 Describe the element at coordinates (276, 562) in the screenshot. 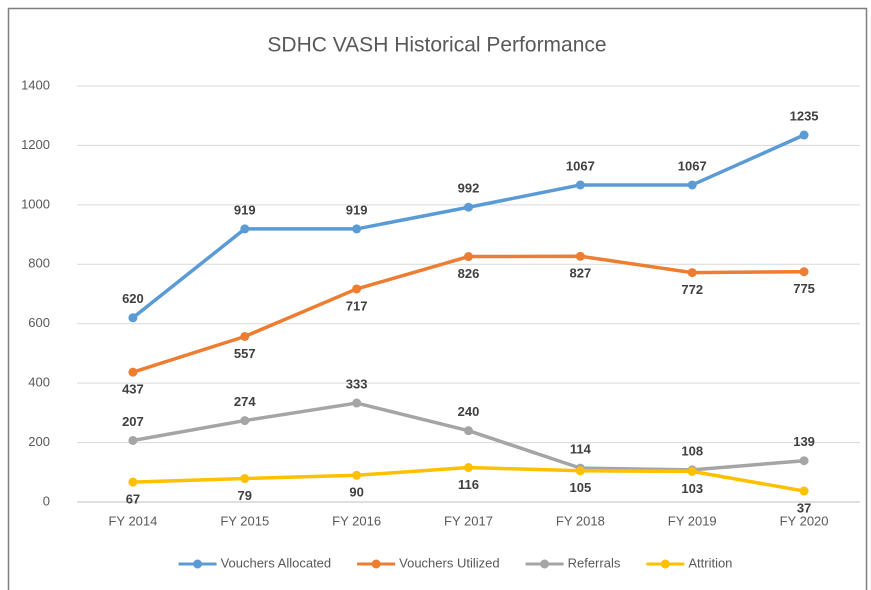

I see `legend-label: Vouchers Allocated` at that location.